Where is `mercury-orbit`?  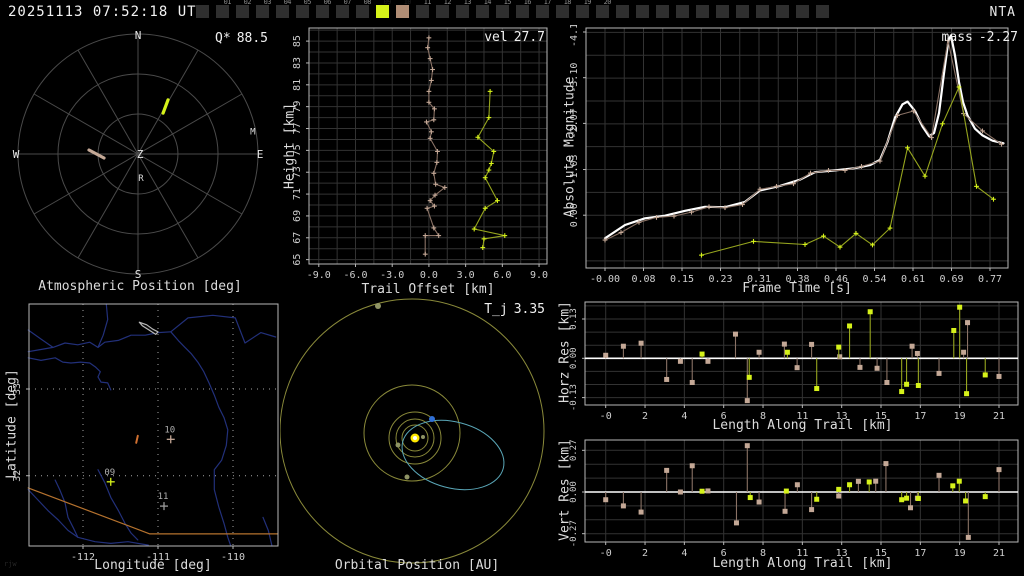
mercury-orbit is located at coordinates (415, 438).